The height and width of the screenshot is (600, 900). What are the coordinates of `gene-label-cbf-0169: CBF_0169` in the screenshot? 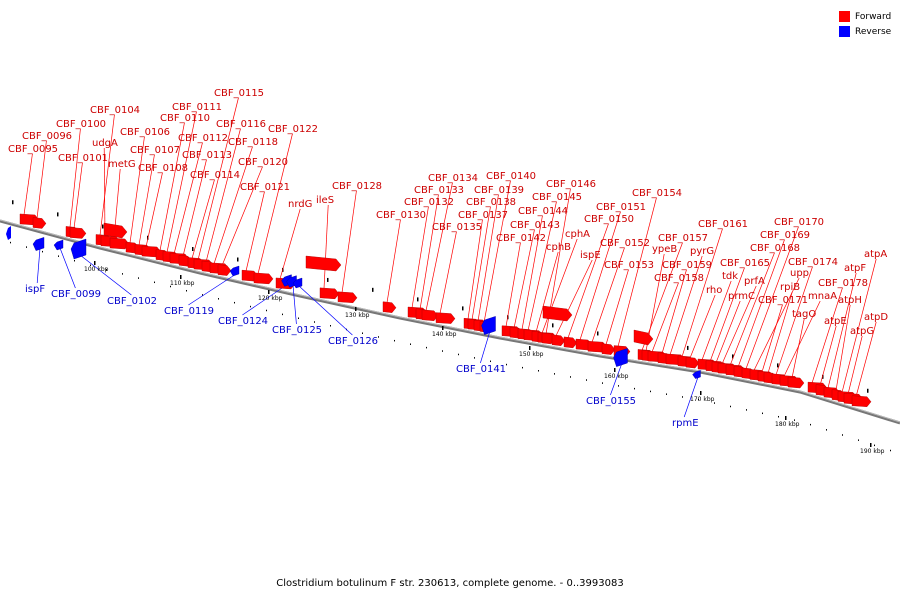 It's located at (785, 235).